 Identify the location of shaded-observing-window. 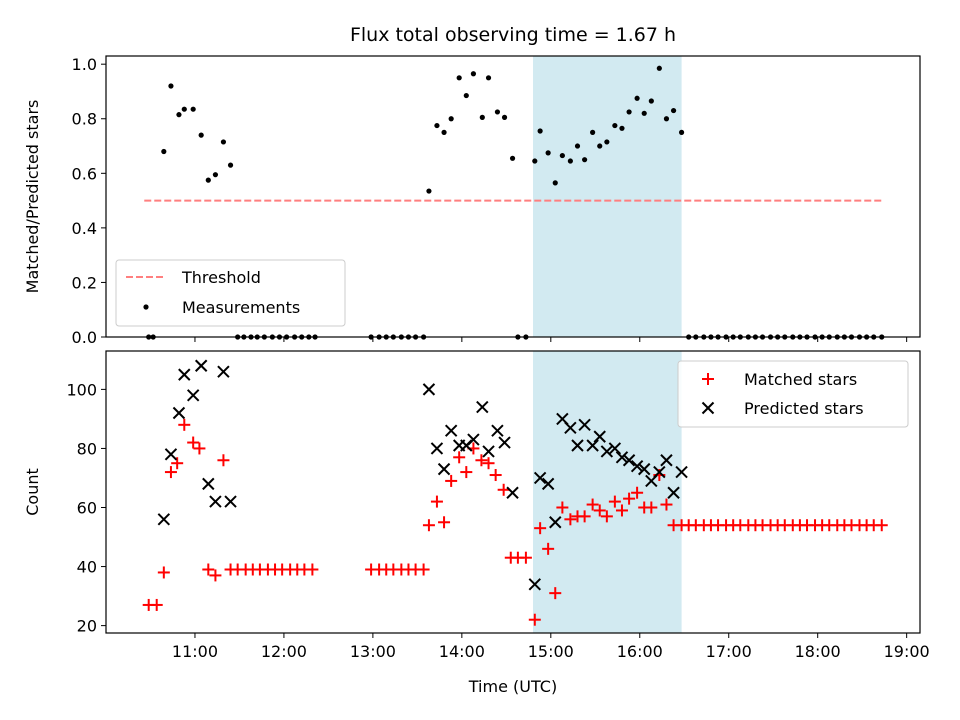
(607, 492).